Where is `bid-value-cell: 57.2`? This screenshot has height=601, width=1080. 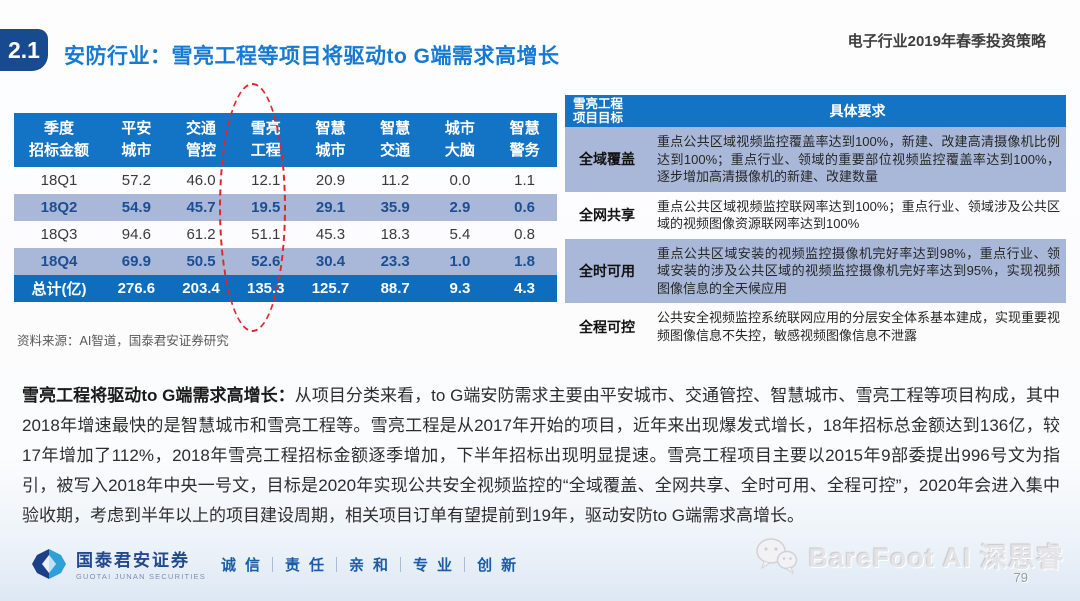 bid-value-cell: 57.2 is located at coordinates (136, 180).